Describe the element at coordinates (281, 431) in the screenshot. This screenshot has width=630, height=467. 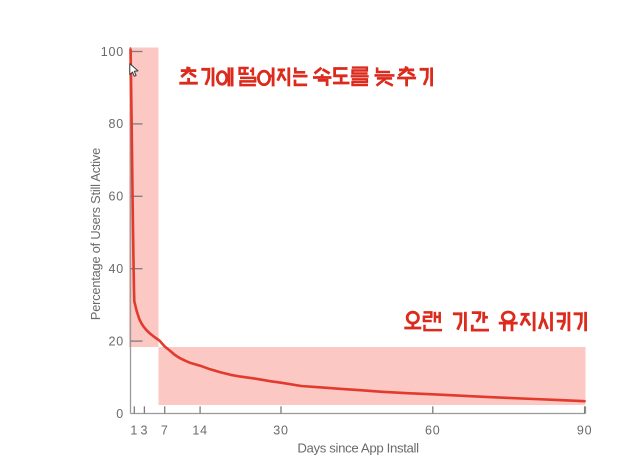
I see `svg-text: 30` at that location.